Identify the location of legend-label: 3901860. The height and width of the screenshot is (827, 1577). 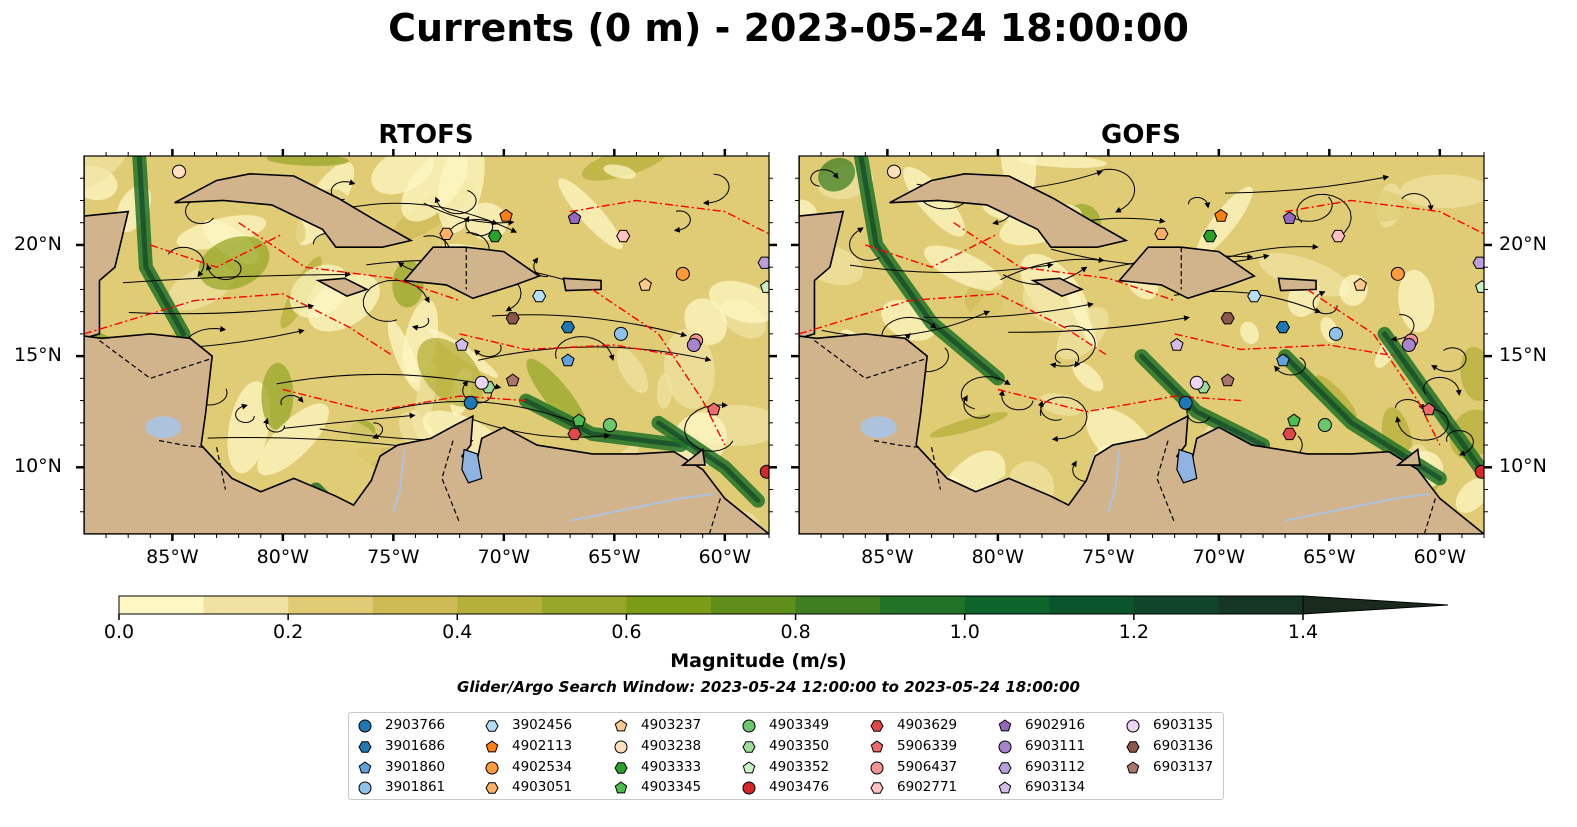
(415, 766).